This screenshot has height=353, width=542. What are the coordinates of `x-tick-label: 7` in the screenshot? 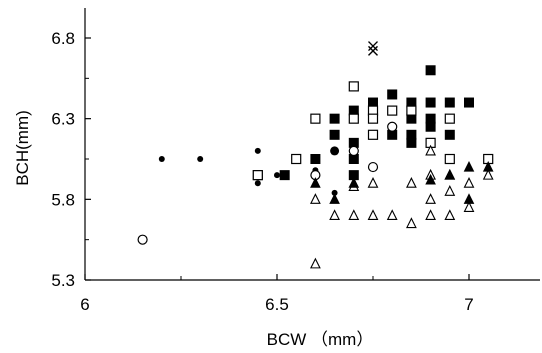 It's located at (468, 304).